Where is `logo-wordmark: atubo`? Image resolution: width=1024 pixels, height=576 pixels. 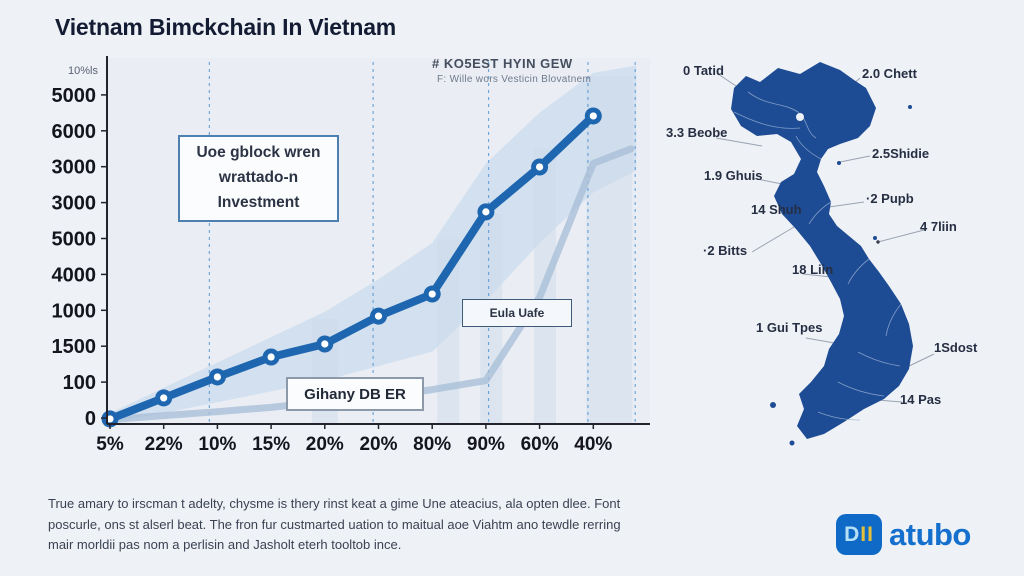
logo-wordmark: atubo is located at coordinates (930, 534).